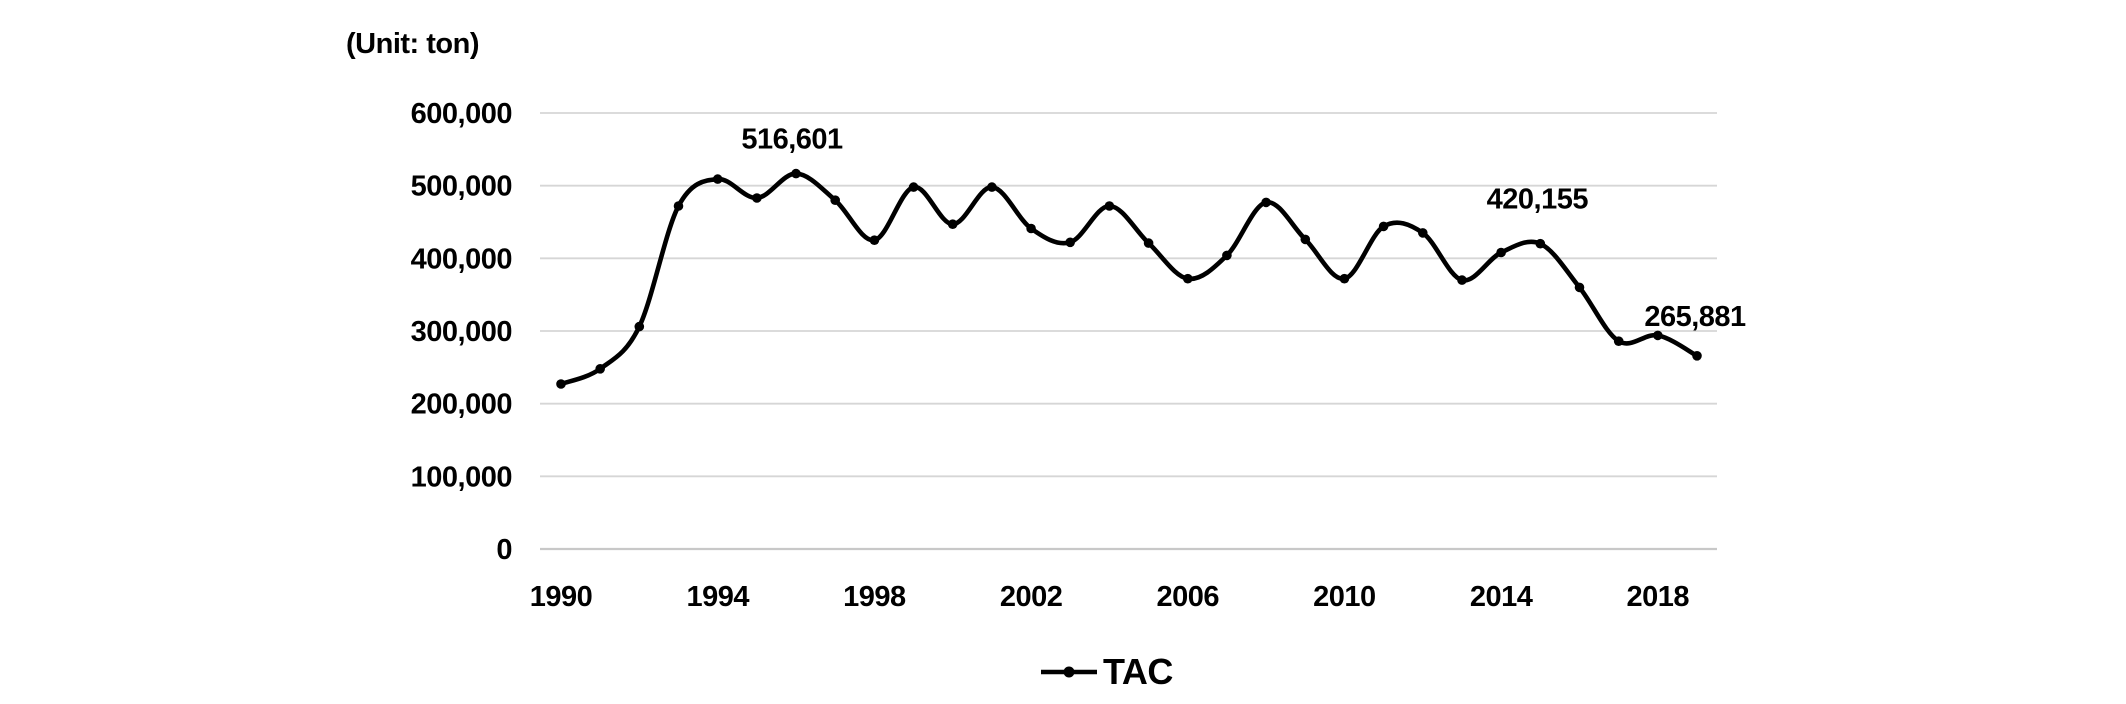 Image resolution: width=2126 pixels, height=704 pixels. Describe the element at coordinates (1148, 243) in the screenshot. I see `data-point-marker-2005` at that location.